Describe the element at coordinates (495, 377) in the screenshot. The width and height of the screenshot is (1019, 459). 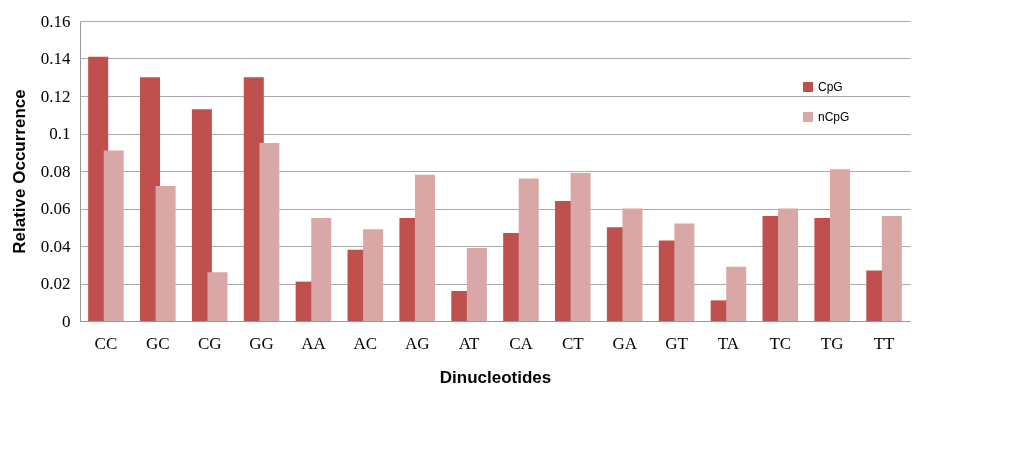
I see `x-axis-title: Dinucleotides` at that location.